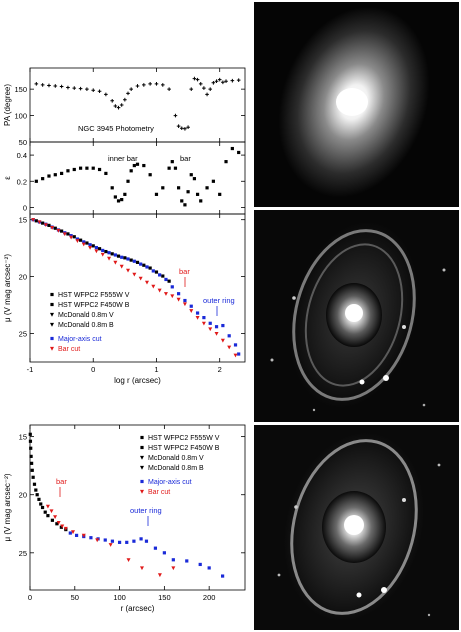  Describe the element at coordinates (86, 325) in the screenshot. I see `legend-entry: McDonald 0.8m B` at that location.